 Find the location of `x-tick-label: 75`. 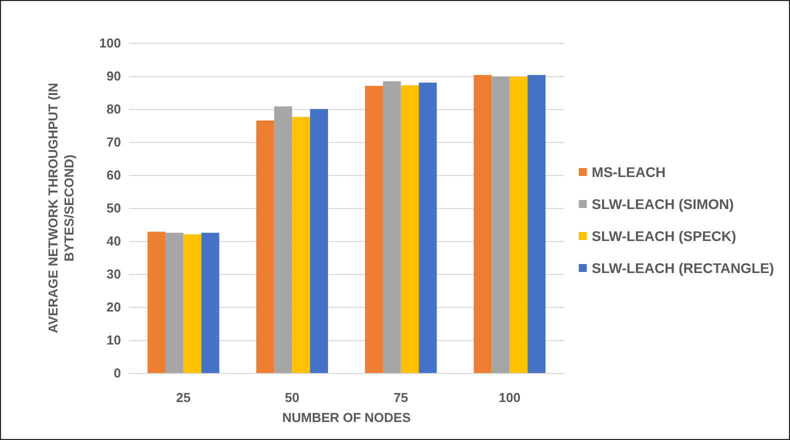

x-tick-label: 75 is located at coordinates (401, 397).